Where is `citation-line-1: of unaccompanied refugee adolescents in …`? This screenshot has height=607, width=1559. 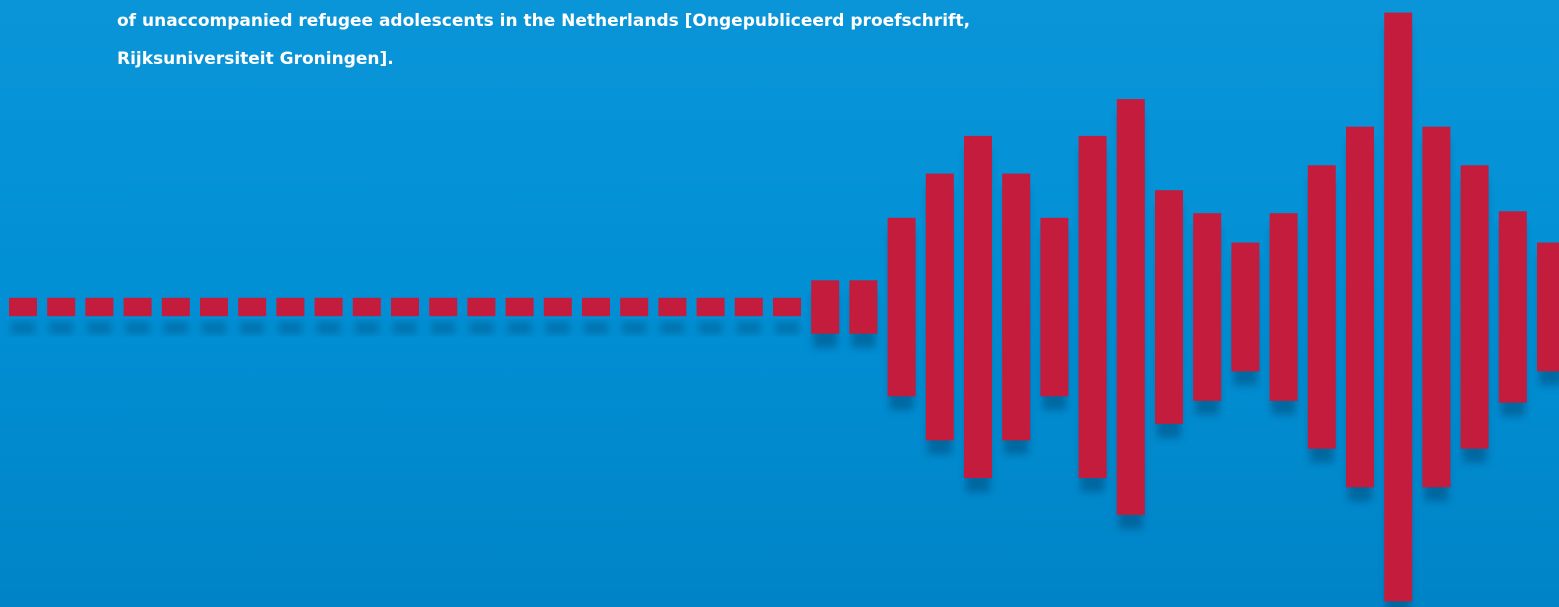 citation-line-1: of unaccompanied refugee adolescents in … is located at coordinates (544, 21).